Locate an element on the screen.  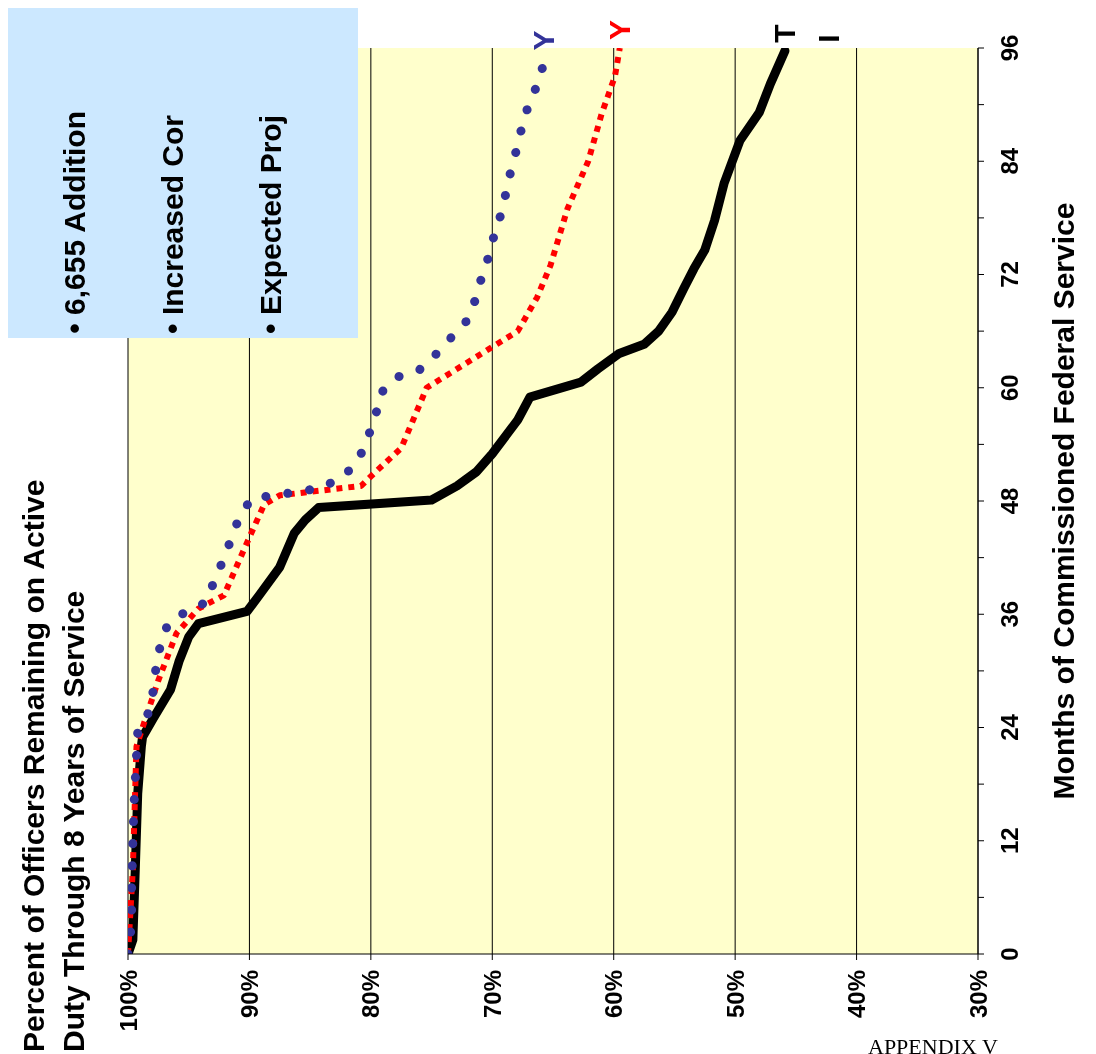
annotation: • Expected Proj is located at coordinates (271, 224).